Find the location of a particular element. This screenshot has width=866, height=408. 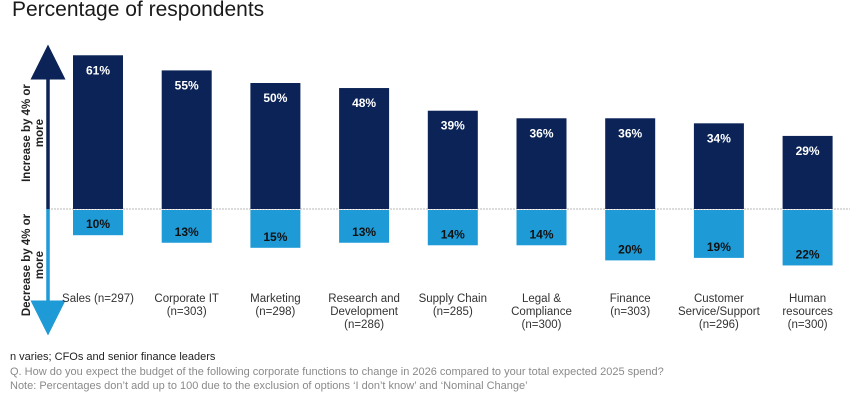

data-label-decrease: 20% is located at coordinates (630, 249).